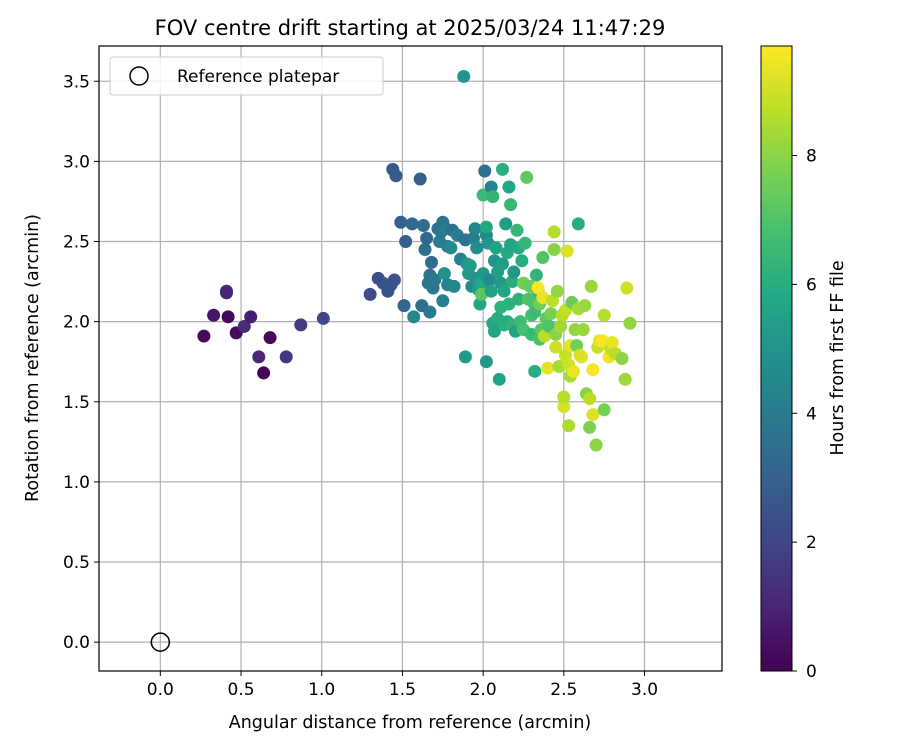 Image resolution: width=900 pixels, height=750 pixels. What do you see at coordinates (76, 243) in the screenshot?
I see `y-tick-label: 2.5` at bounding box center [76, 243].